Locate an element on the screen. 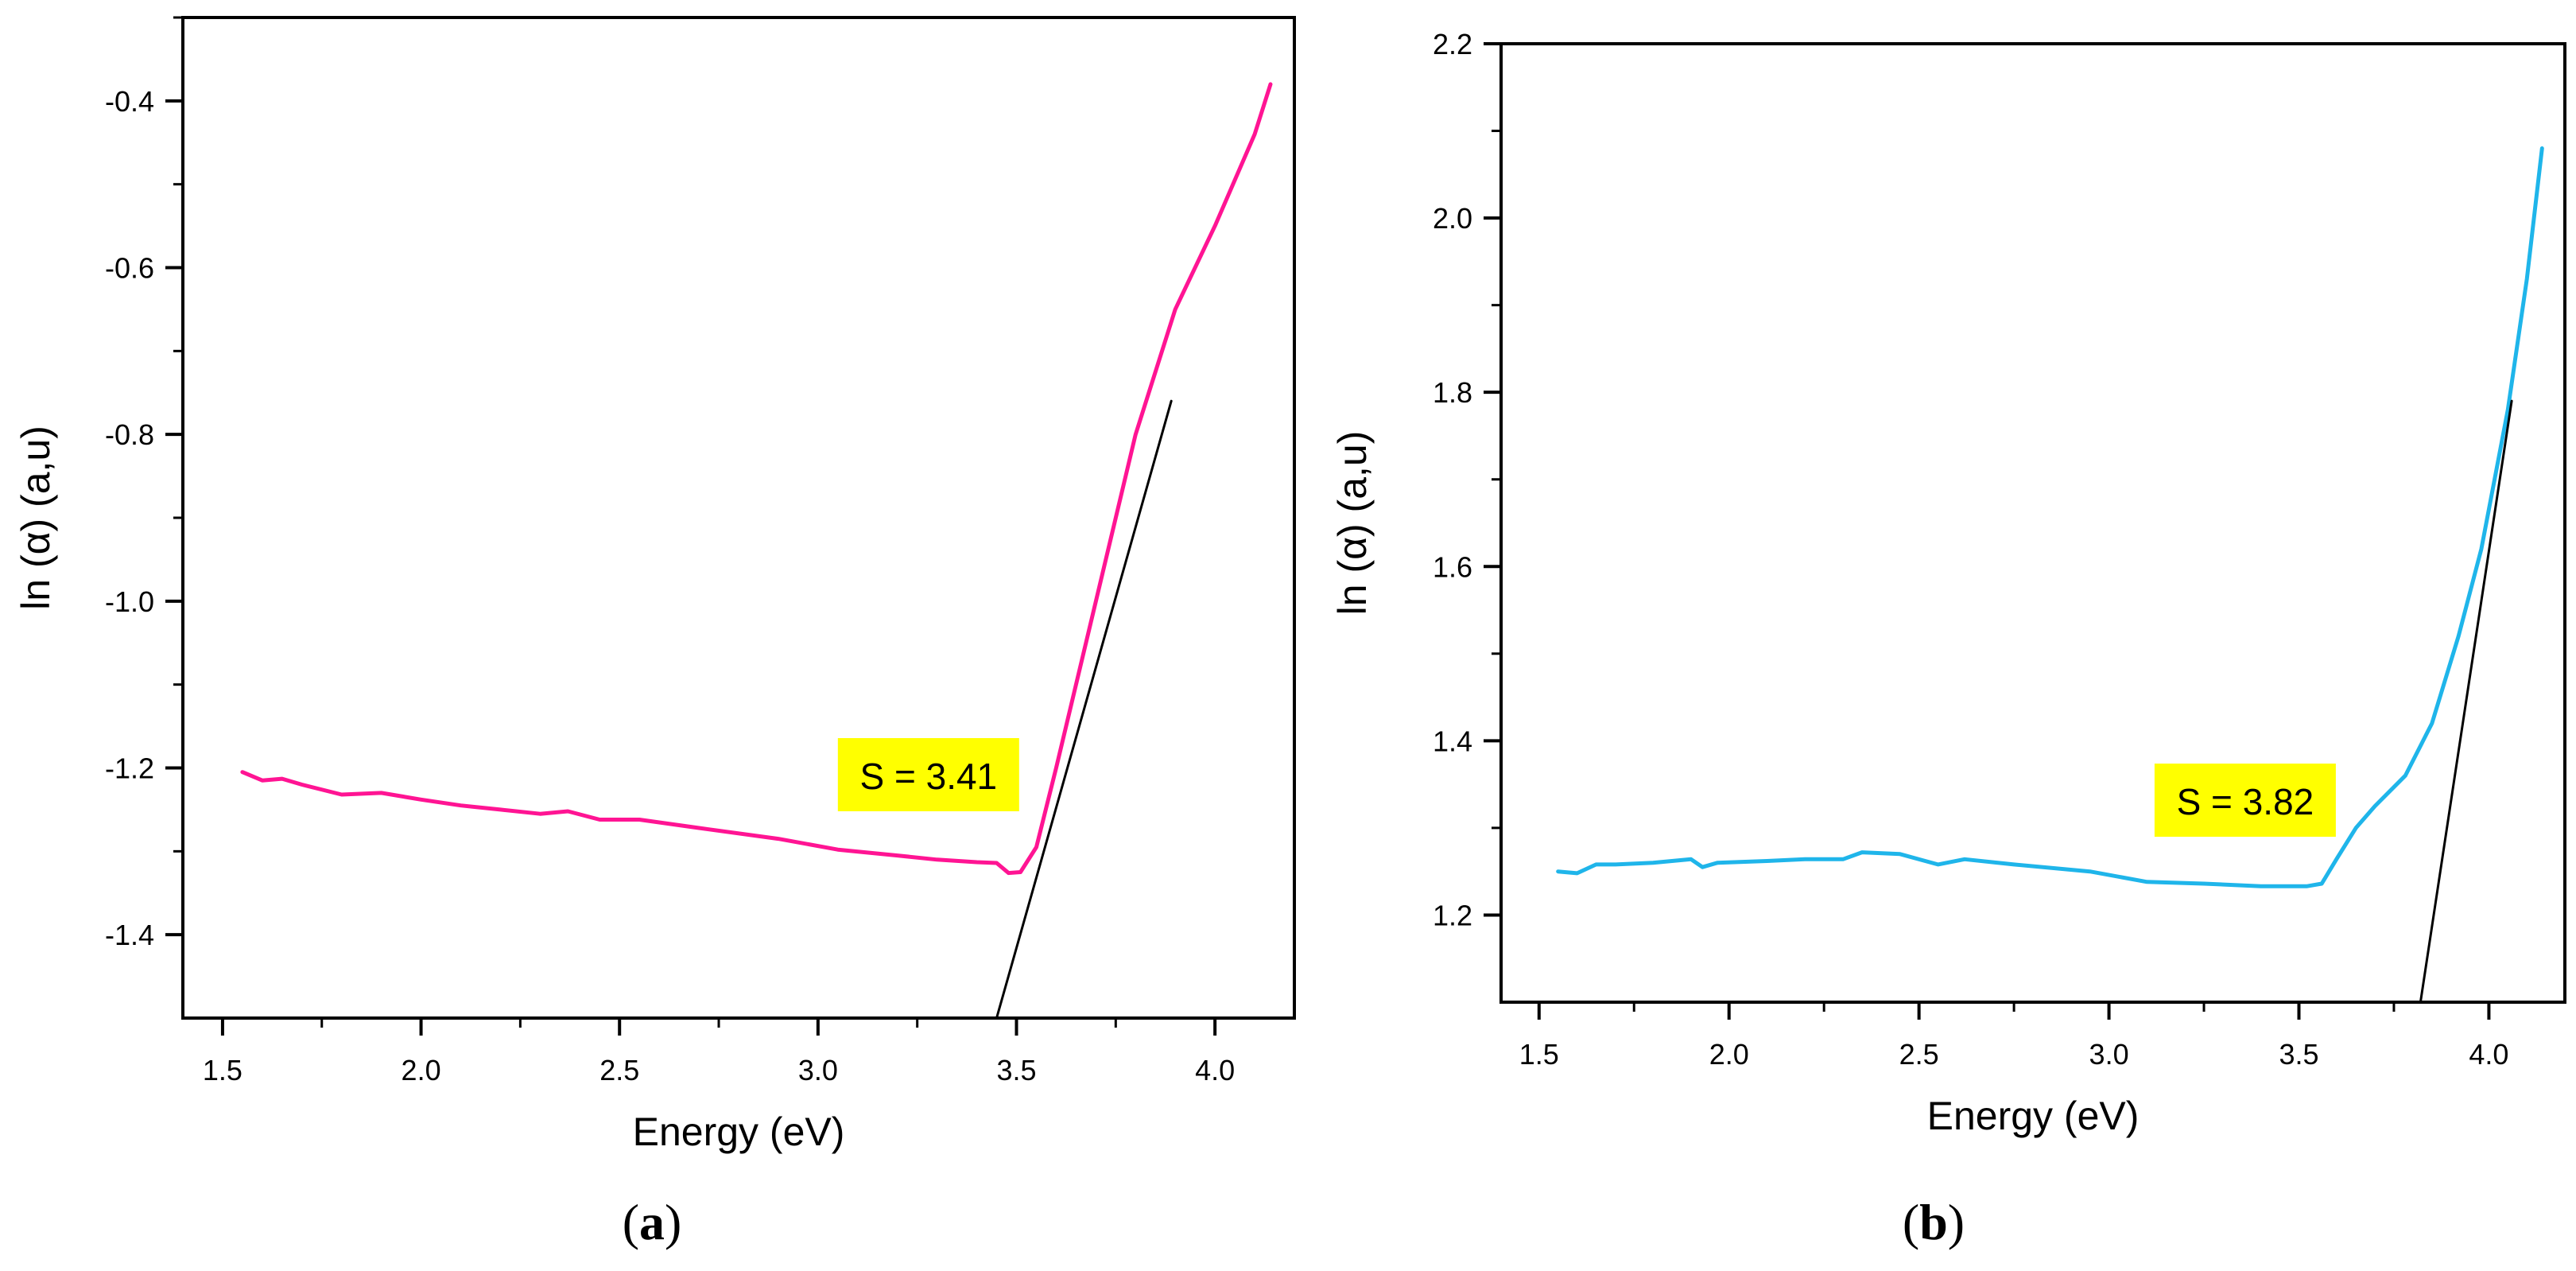 The height and width of the screenshot is (1271, 2576). y-tick-label: -0.8 is located at coordinates (130, 434).